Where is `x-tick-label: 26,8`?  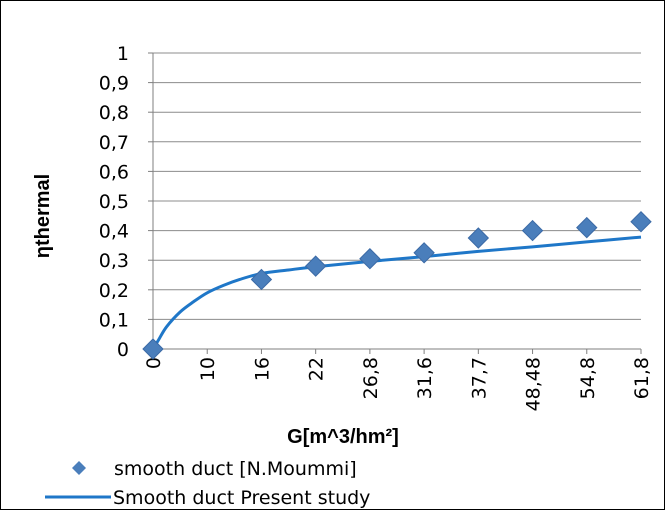 x-tick-label: 26,8 is located at coordinates (371, 378).